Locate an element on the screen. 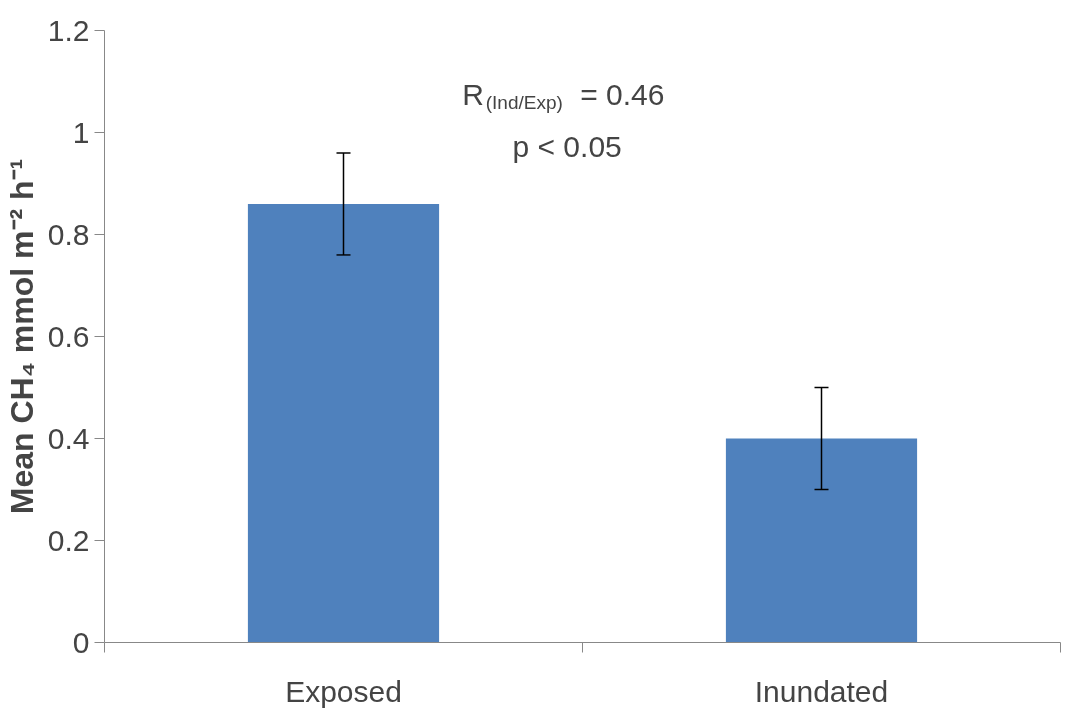 This screenshot has width=1068, height=710. y-tick-label: 0 is located at coordinates (81, 642).